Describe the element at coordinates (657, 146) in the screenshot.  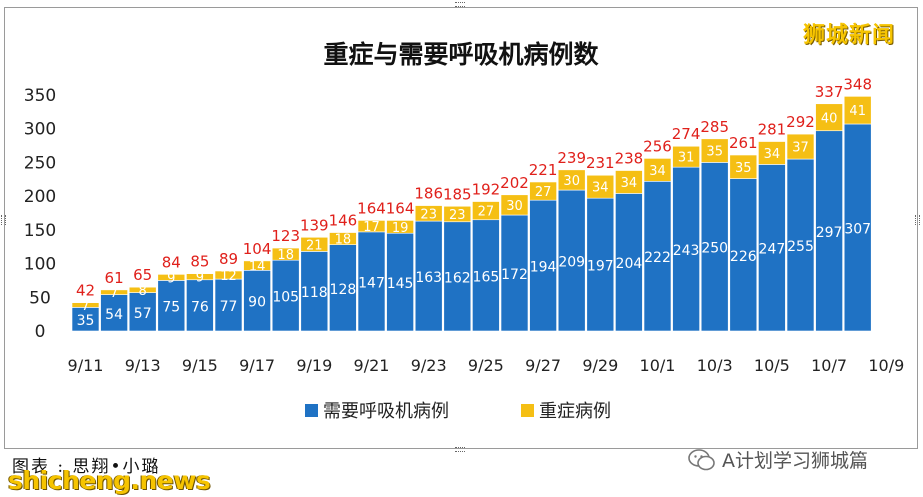
I see `data-label-total: 256` at that location.